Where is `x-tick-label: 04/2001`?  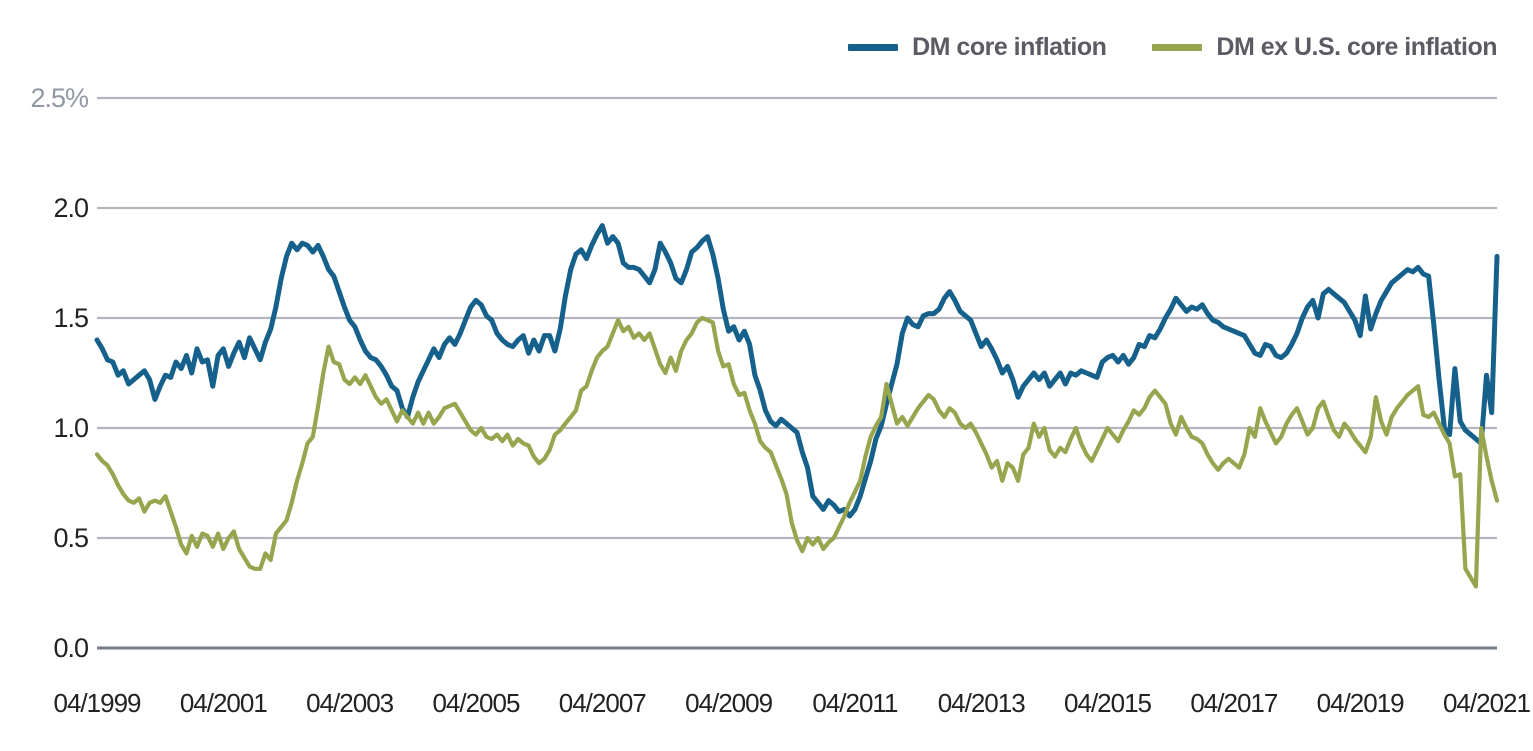 x-tick-label: 04/2001 is located at coordinates (224, 703).